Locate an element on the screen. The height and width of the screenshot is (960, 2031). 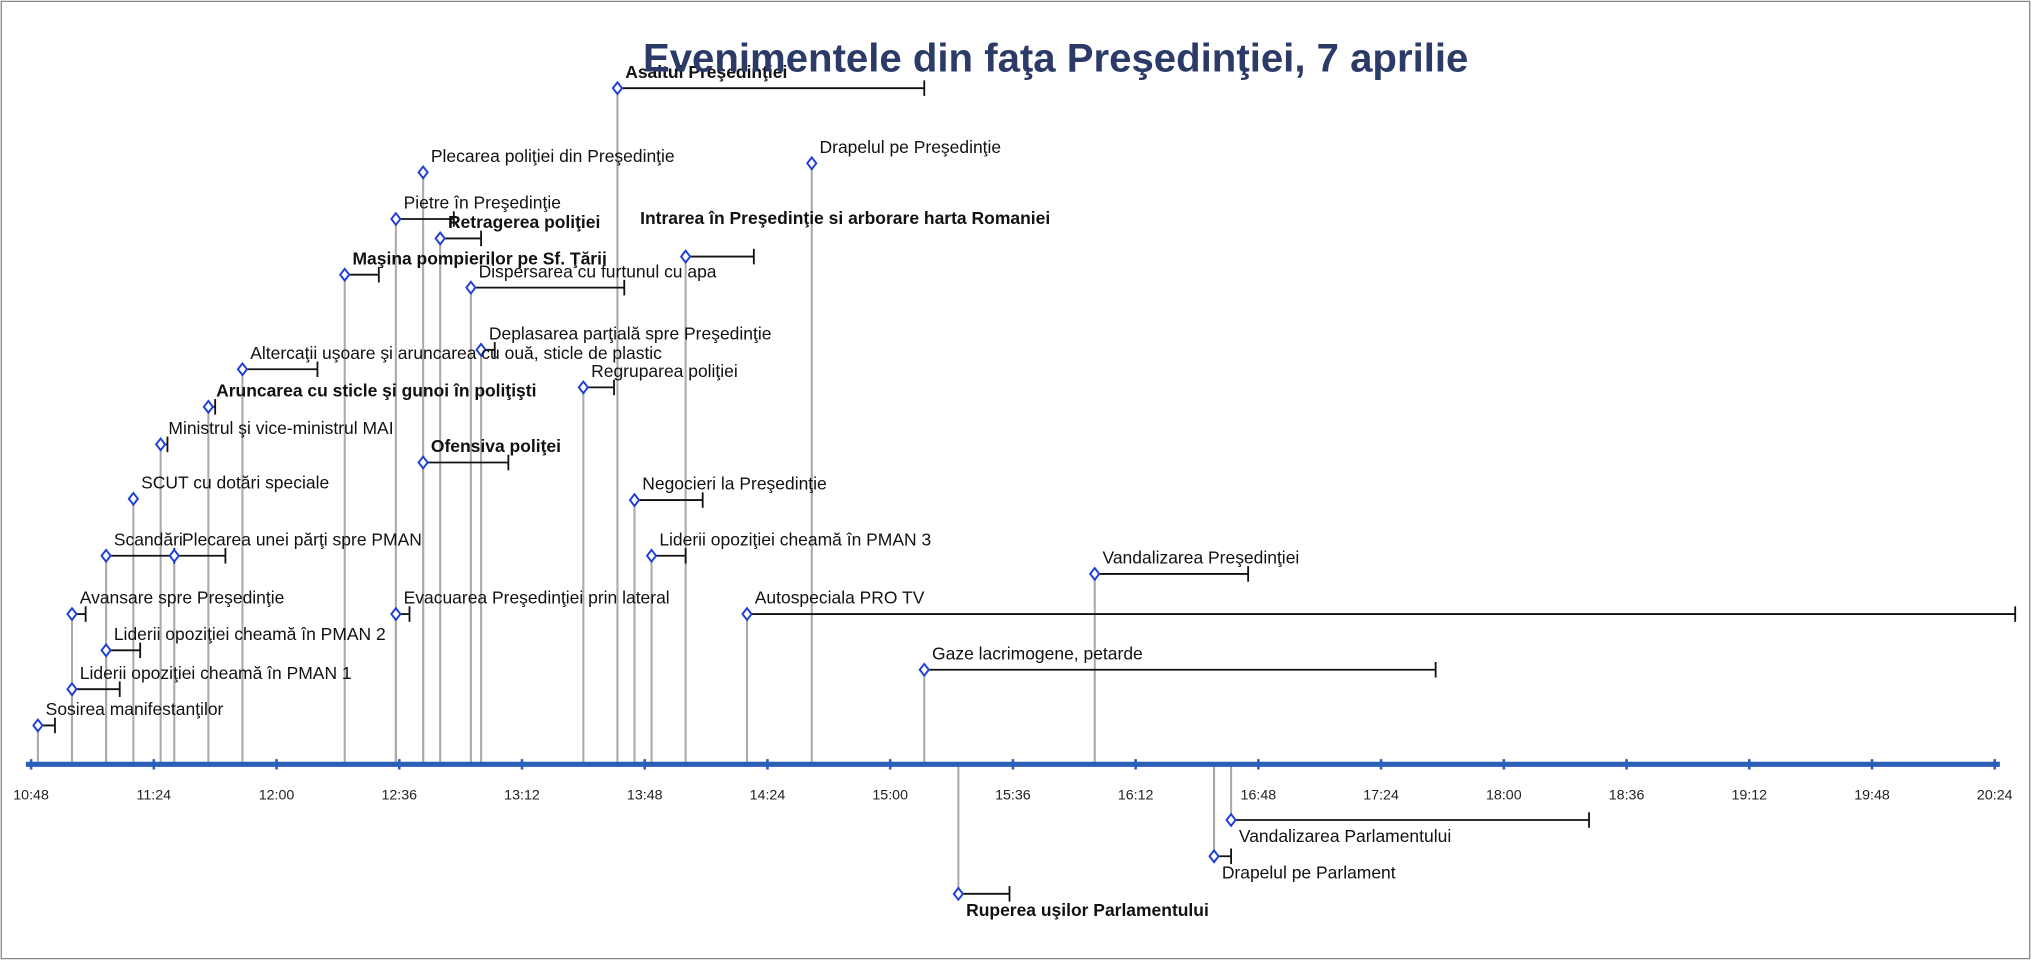
x-tick-label: 13:12 is located at coordinates (522, 795).